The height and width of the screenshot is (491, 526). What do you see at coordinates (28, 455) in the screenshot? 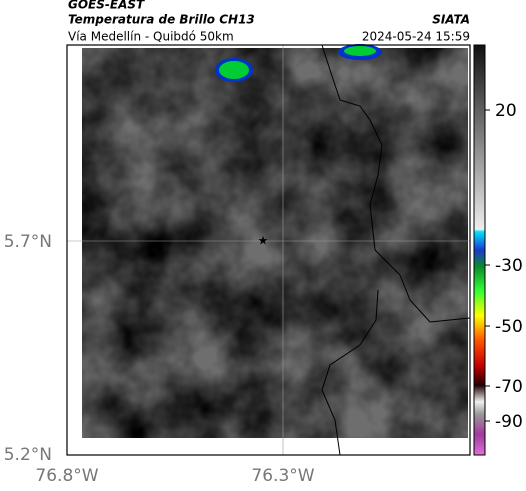
I see `y-label: 5.2°N` at bounding box center [28, 455].